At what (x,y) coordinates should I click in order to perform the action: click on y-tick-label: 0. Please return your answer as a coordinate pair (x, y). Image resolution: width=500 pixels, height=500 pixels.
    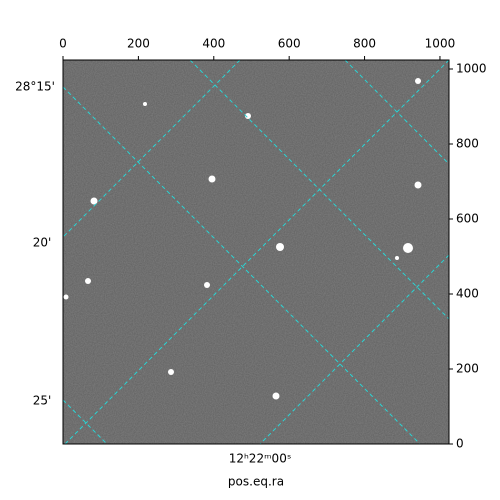
    Looking at the image, I should click on (460, 444).